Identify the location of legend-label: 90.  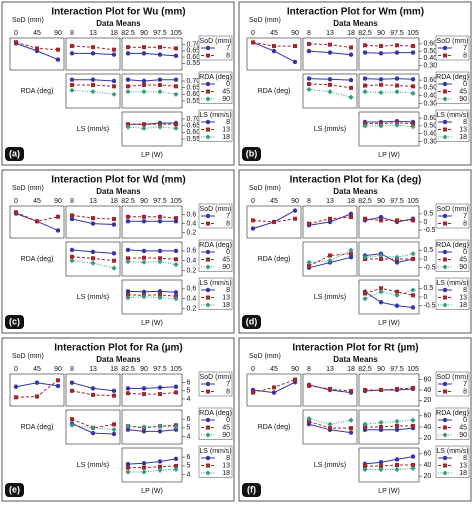
(226, 267).